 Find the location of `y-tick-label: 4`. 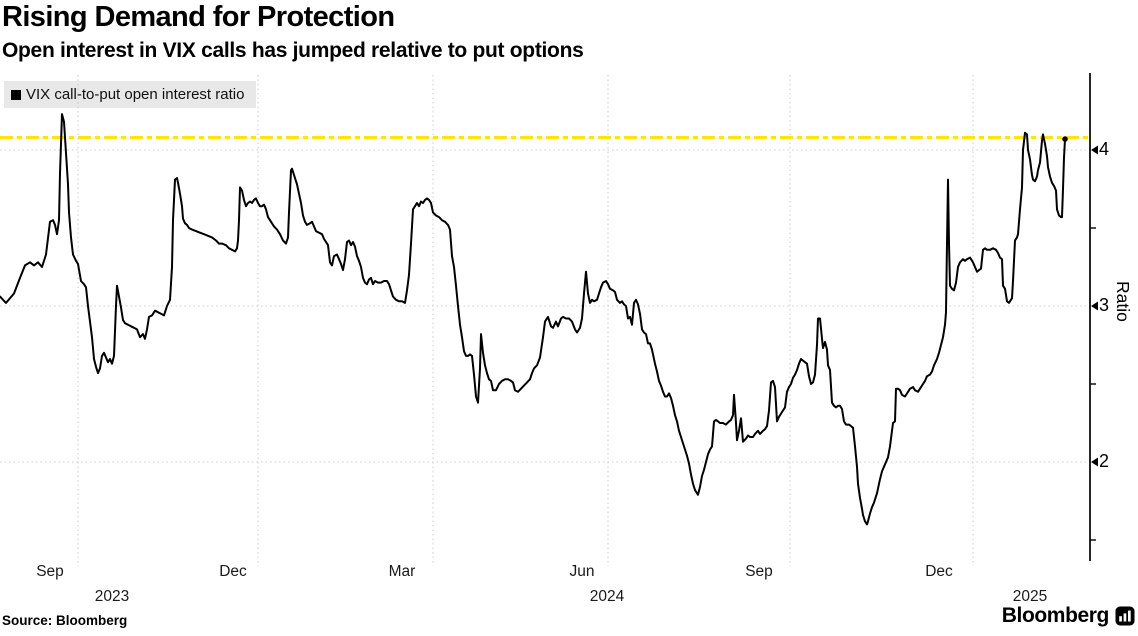

y-tick-label: 4 is located at coordinates (1104, 149).